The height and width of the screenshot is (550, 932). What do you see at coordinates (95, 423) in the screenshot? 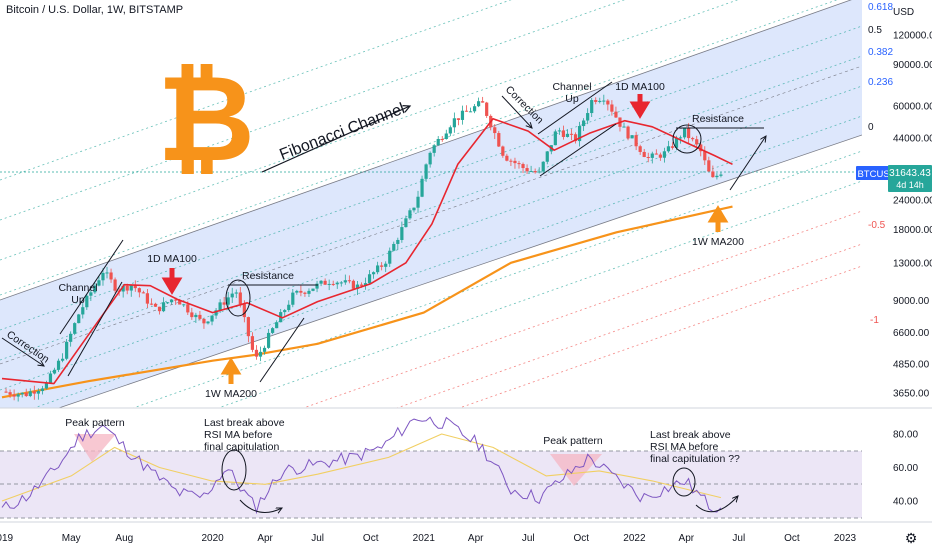
I see `annotation-peak-1: Peak pattern` at bounding box center [95, 423].